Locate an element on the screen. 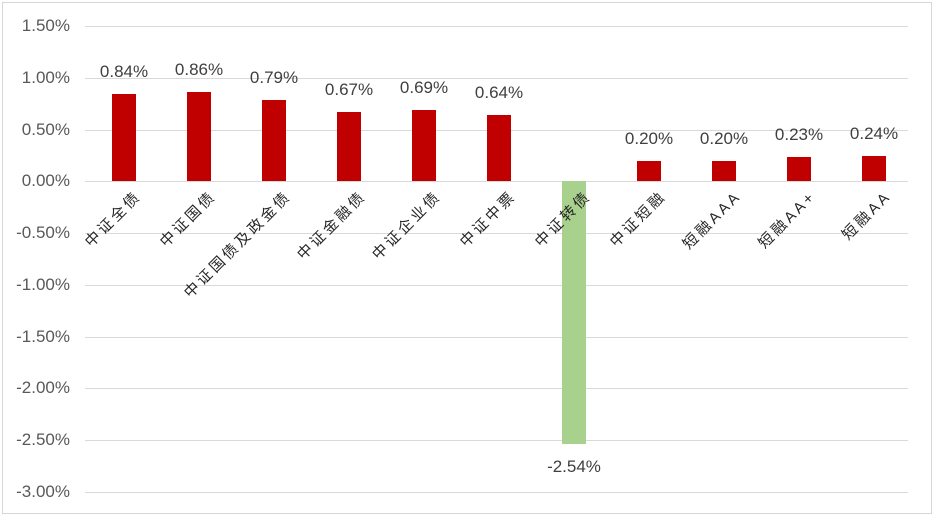 Image resolution: width=934 pixels, height=516 pixels. category-label: 短融AAA is located at coordinates (712, 220).